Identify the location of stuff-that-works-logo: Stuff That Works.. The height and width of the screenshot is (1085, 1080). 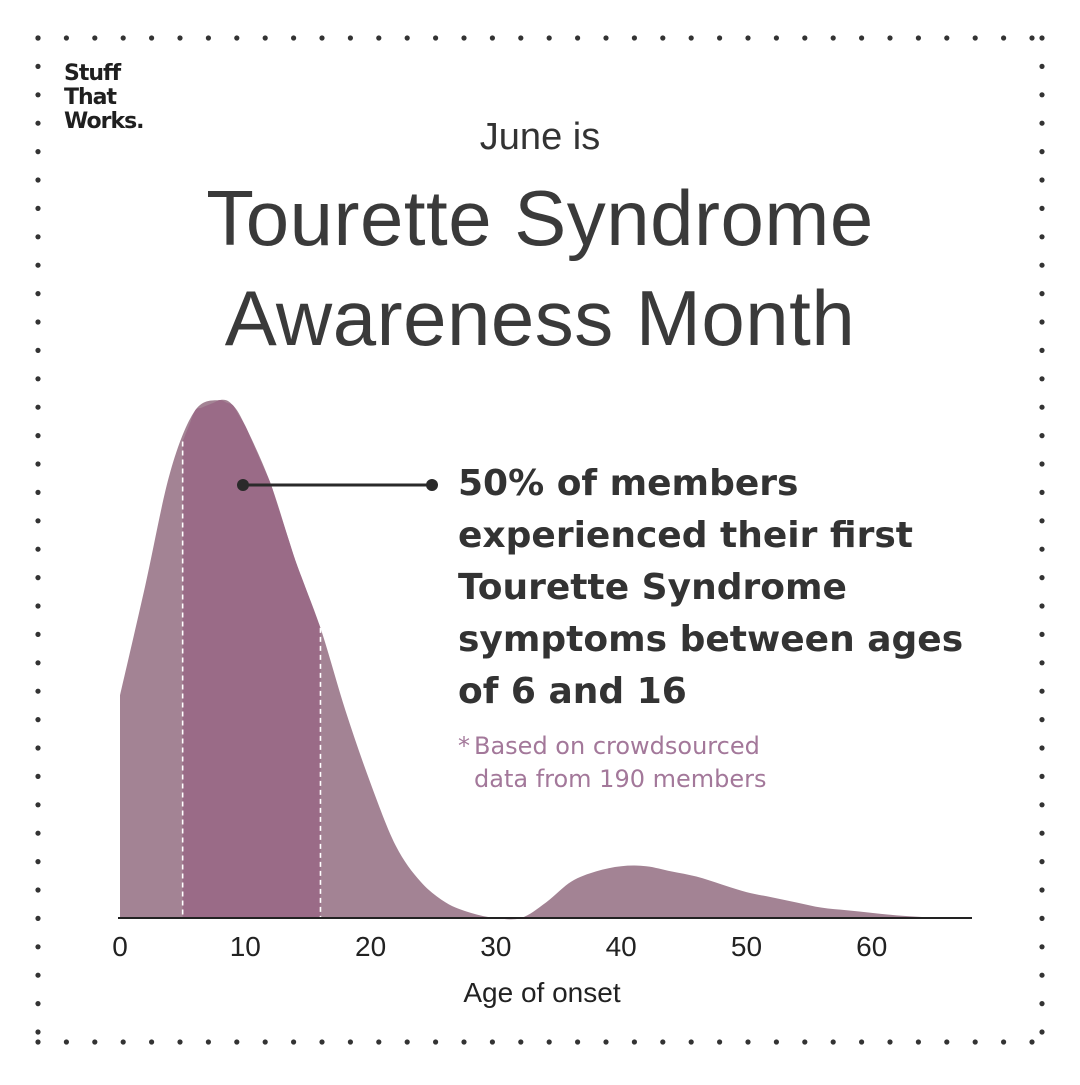
(104, 98).